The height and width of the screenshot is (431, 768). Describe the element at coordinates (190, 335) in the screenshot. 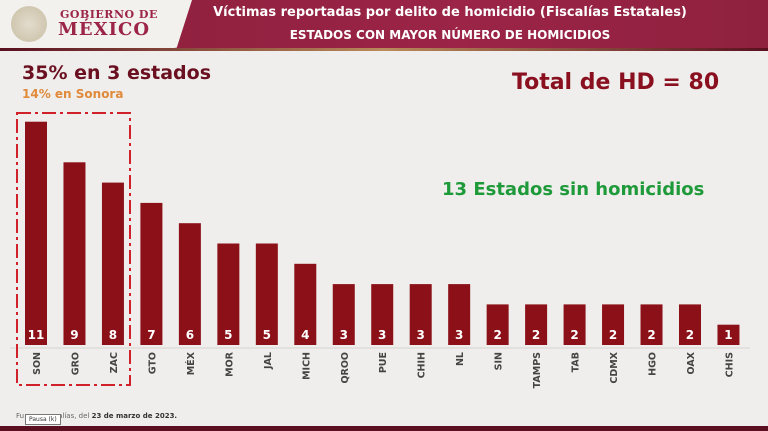

I see `data-label: 6` at that location.